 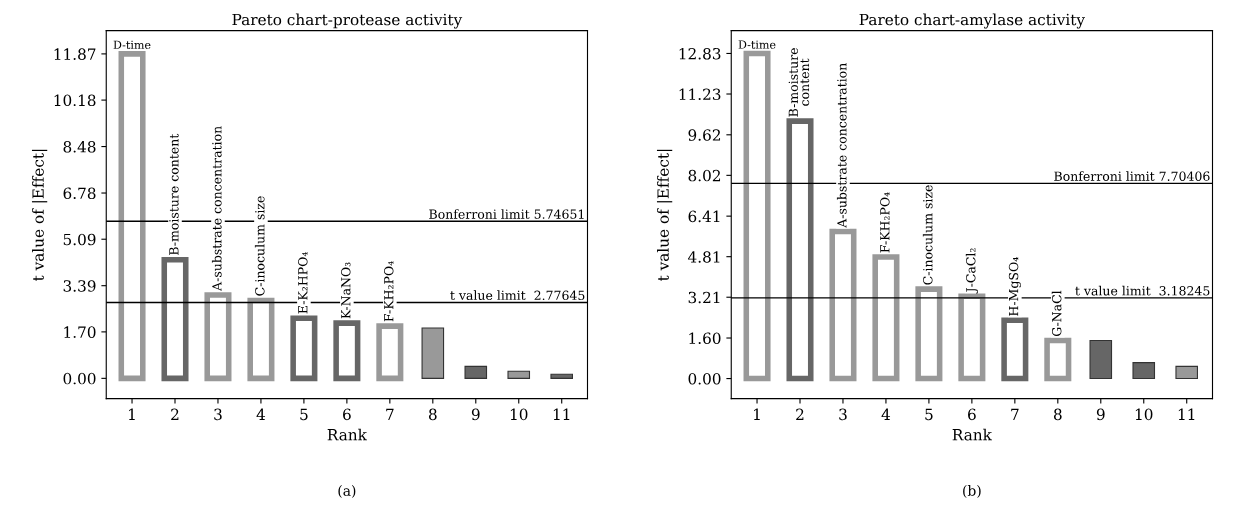 What do you see at coordinates (1056, 313) in the screenshot?
I see `annotation: G-NaCl` at bounding box center [1056, 313].